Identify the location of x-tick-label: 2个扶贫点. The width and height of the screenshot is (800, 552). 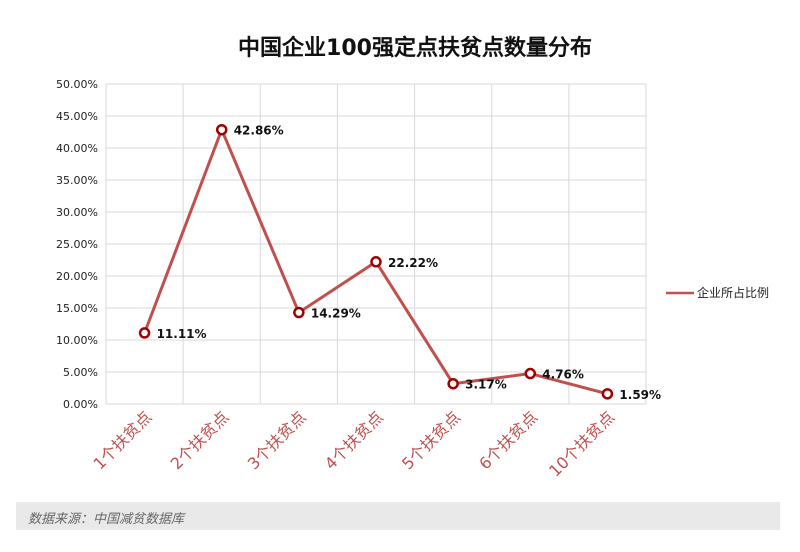
(200, 440).